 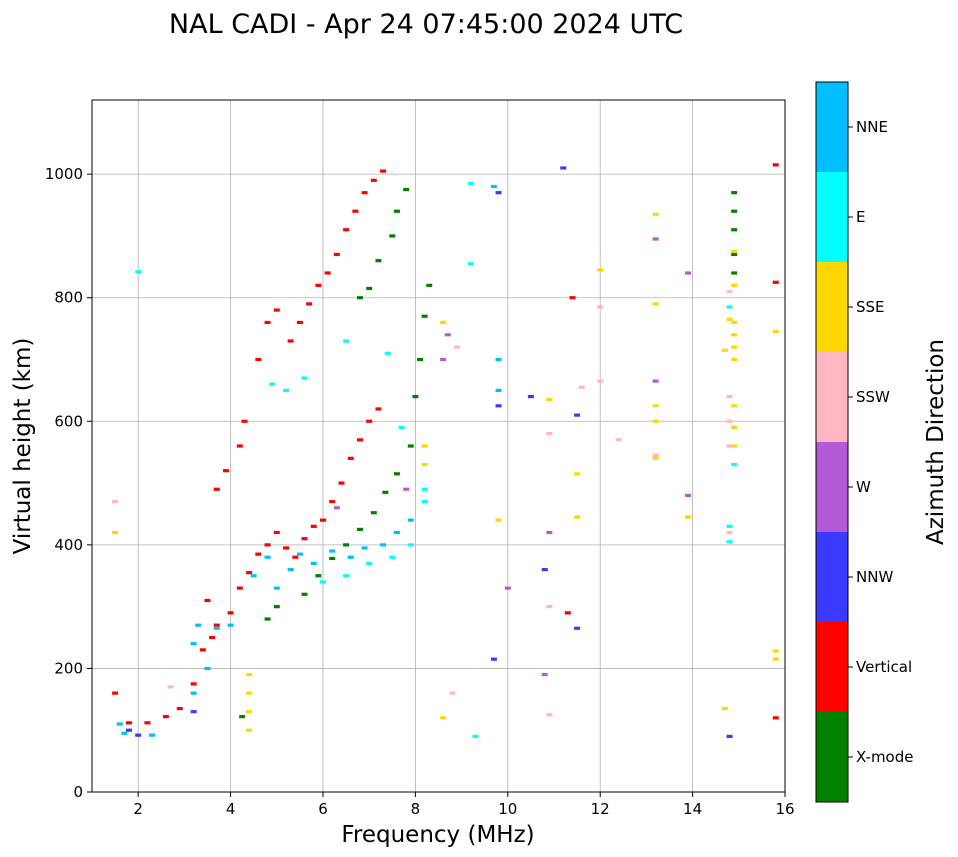 What do you see at coordinates (873, 397) in the screenshot?
I see `colorbar-tick-label: SSW` at bounding box center [873, 397].